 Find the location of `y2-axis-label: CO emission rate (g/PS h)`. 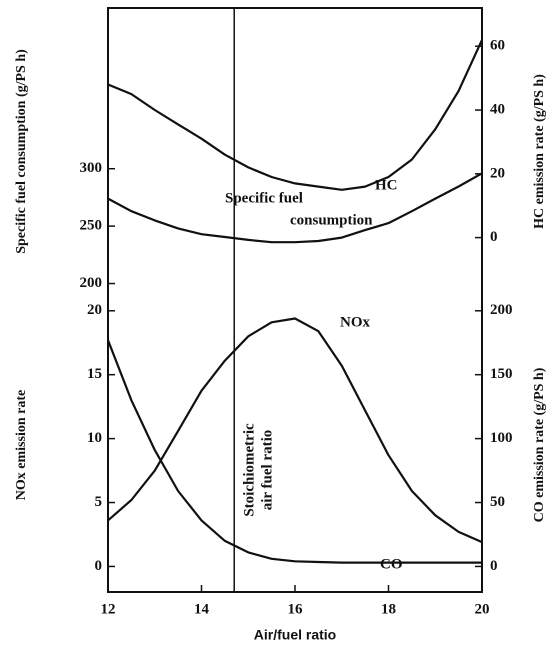

y2-axis-label: CO emission rate (g/PS h) is located at coordinates (539, 444).